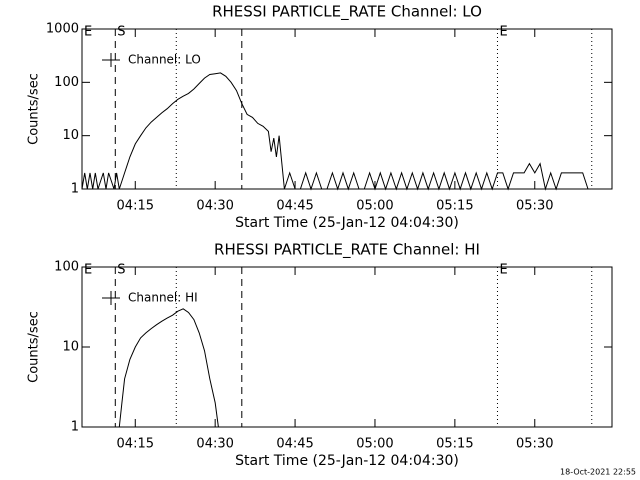  Describe the element at coordinates (598, 472) in the screenshot. I see `footer: 18-Oct-2021 22:55` at that location.